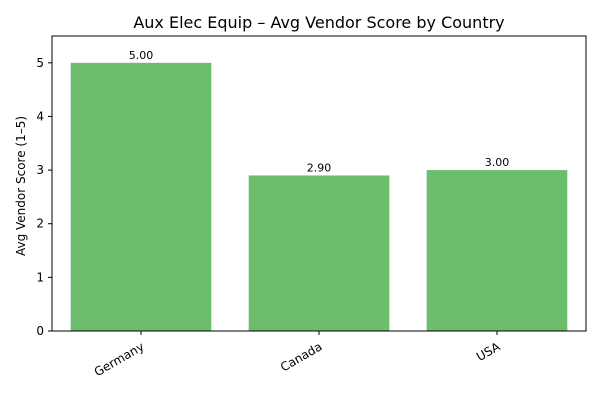  What do you see at coordinates (40, 277) in the screenshot?
I see `y-tick-label: 1` at bounding box center [40, 277].